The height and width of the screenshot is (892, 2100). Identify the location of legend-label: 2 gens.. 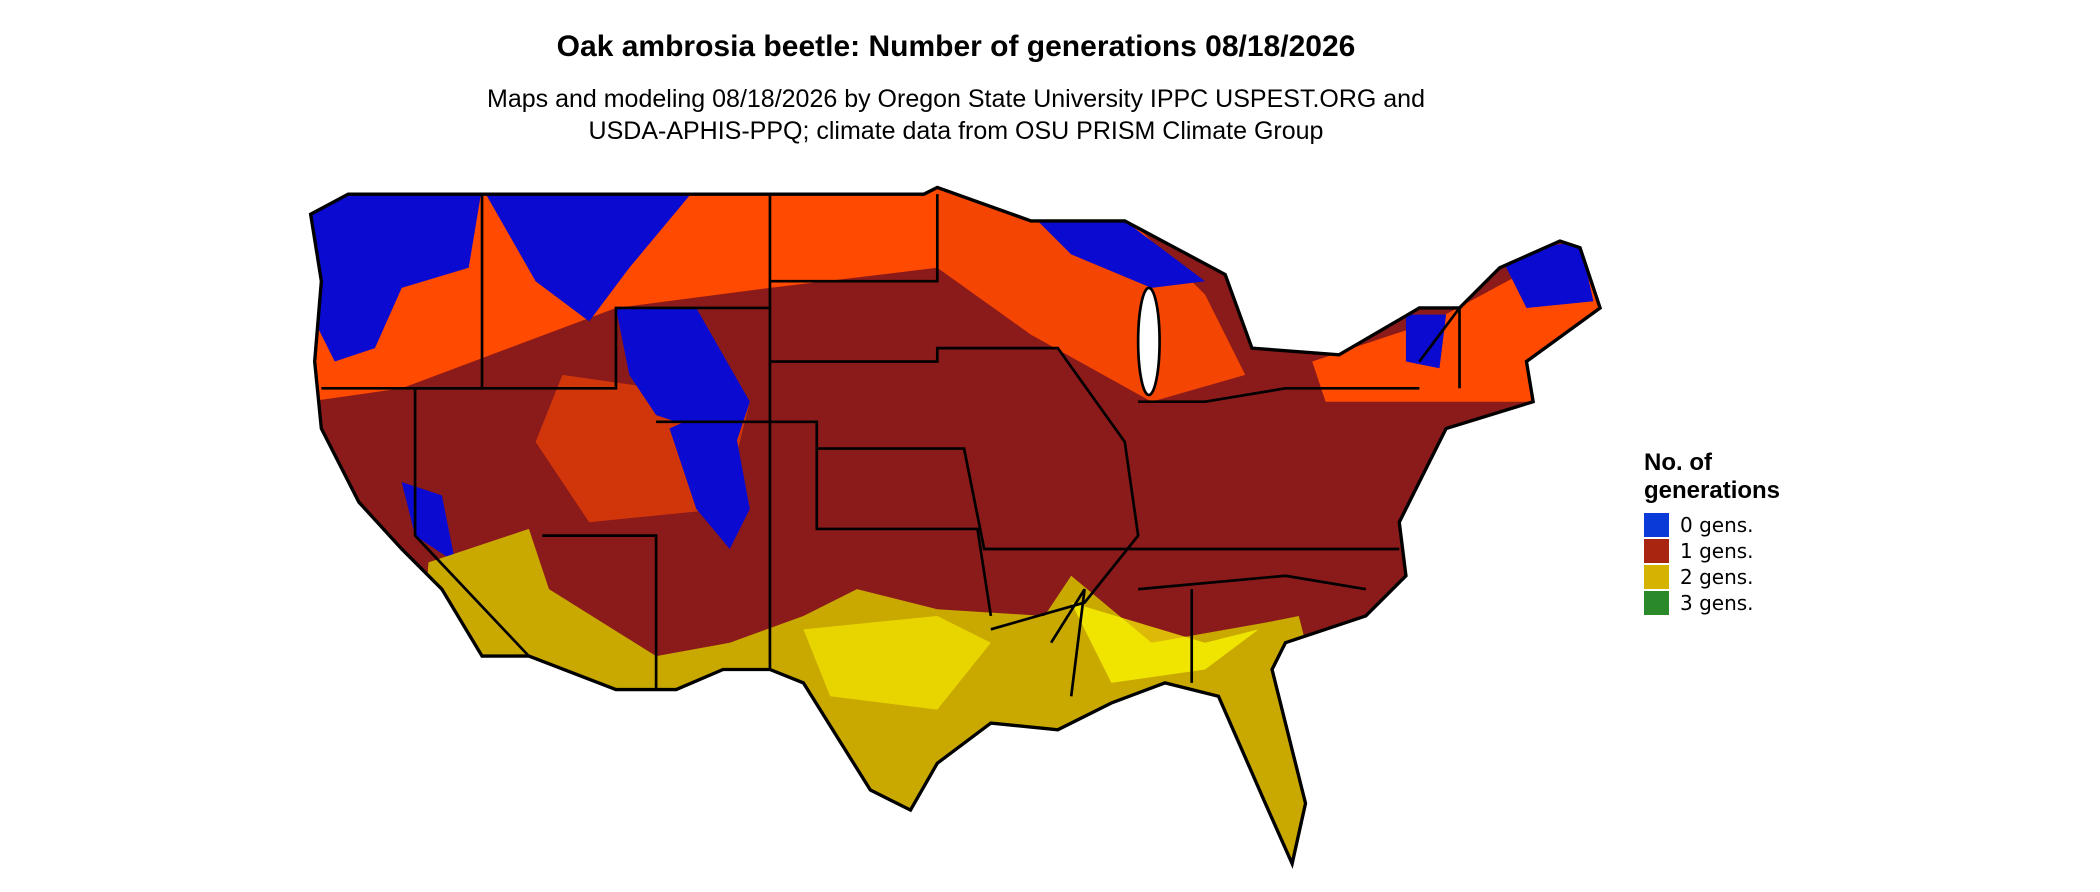
(1717, 577).